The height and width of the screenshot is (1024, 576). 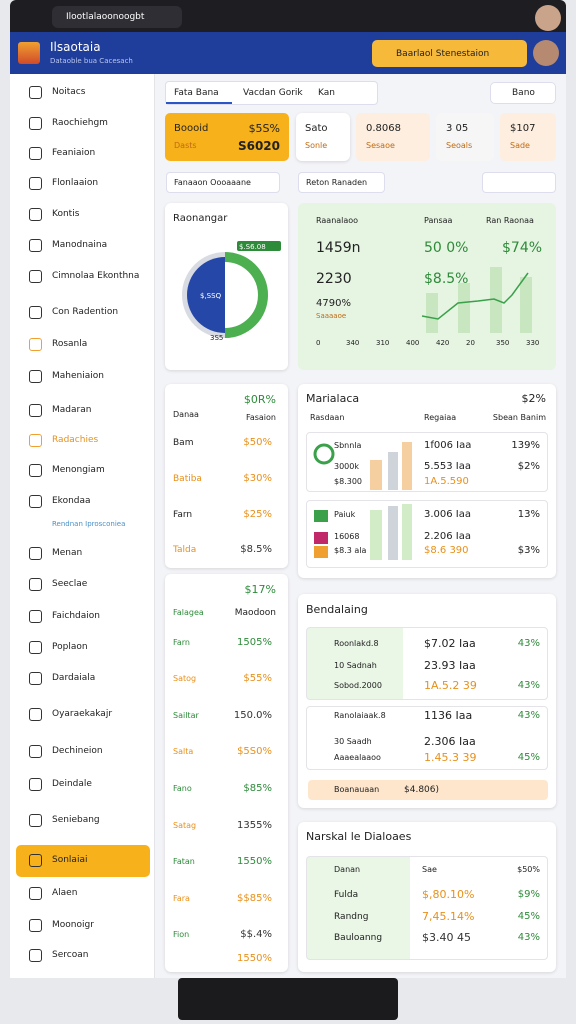 What do you see at coordinates (440, 417) in the screenshot?
I see `col-header: Regaiaa` at bounding box center [440, 417].